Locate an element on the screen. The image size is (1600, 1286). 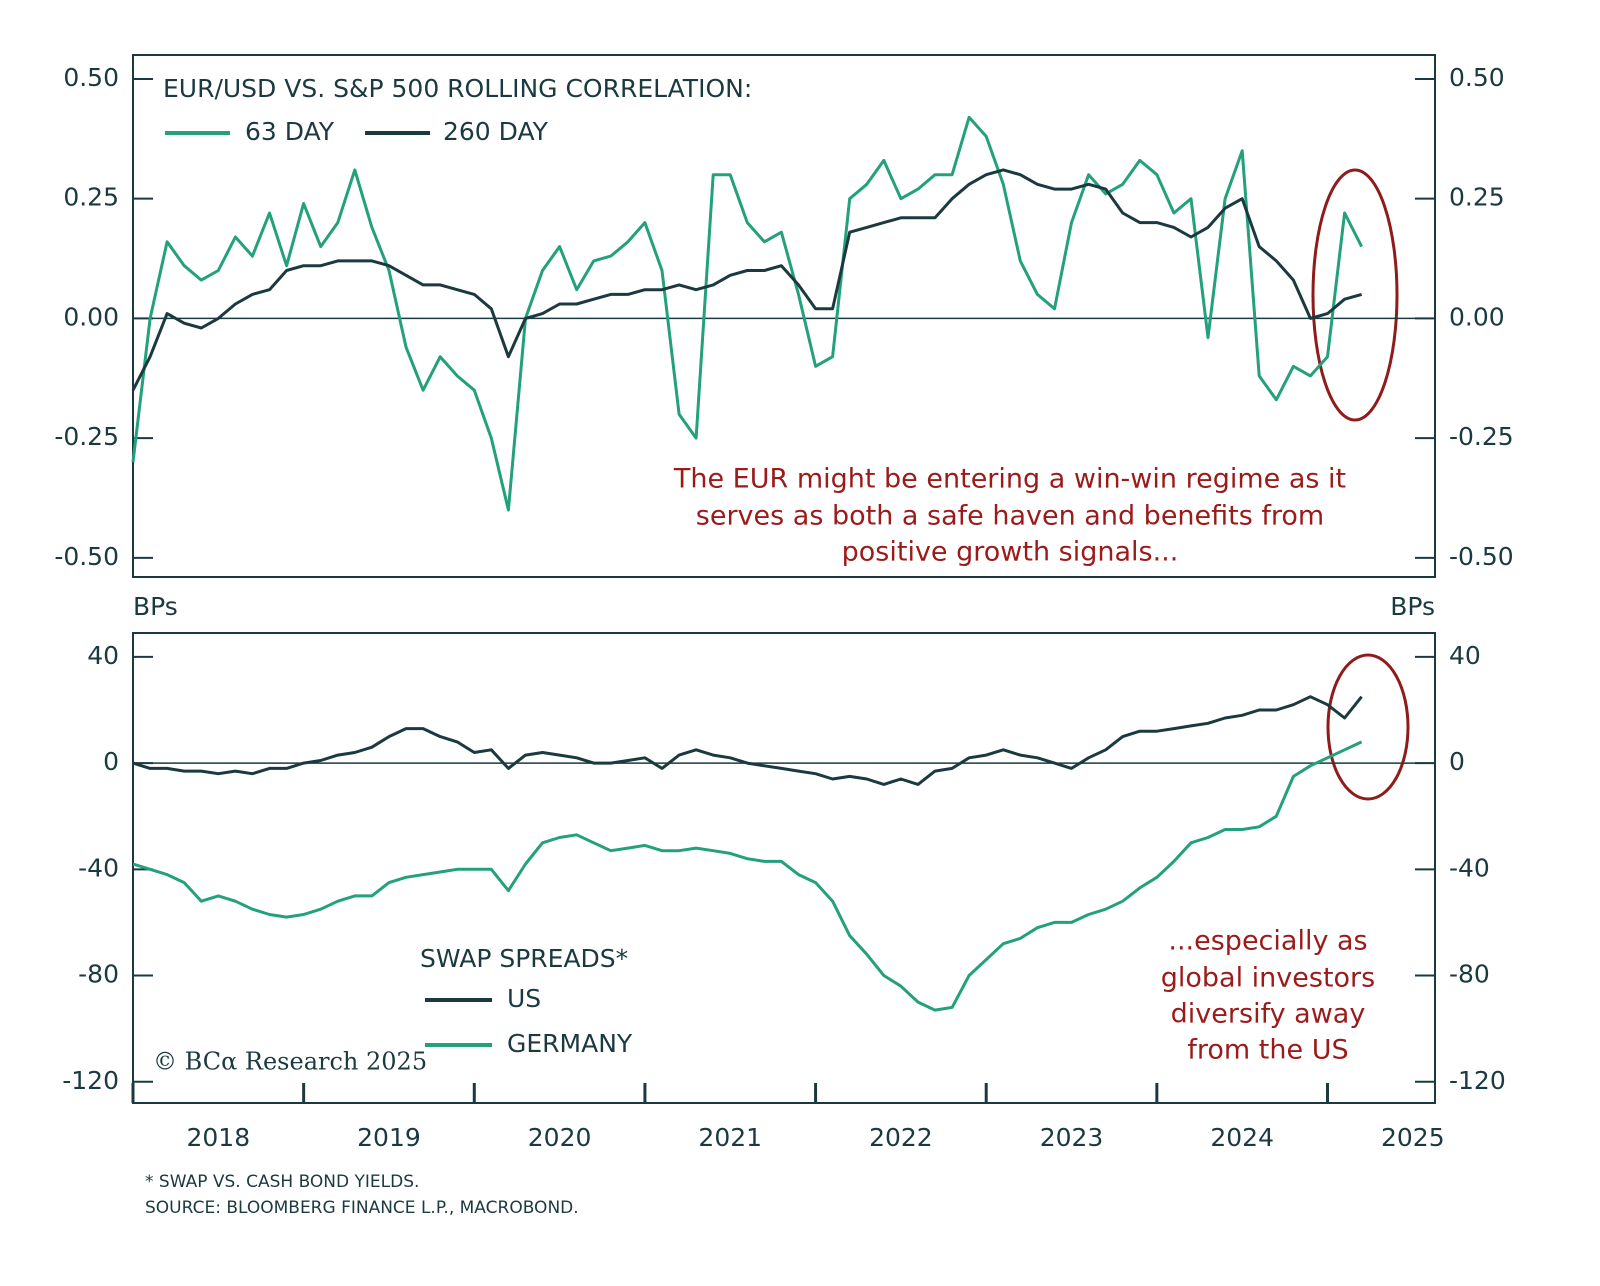
x-tick-label: 2018 is located at coordinates (219, 1137).